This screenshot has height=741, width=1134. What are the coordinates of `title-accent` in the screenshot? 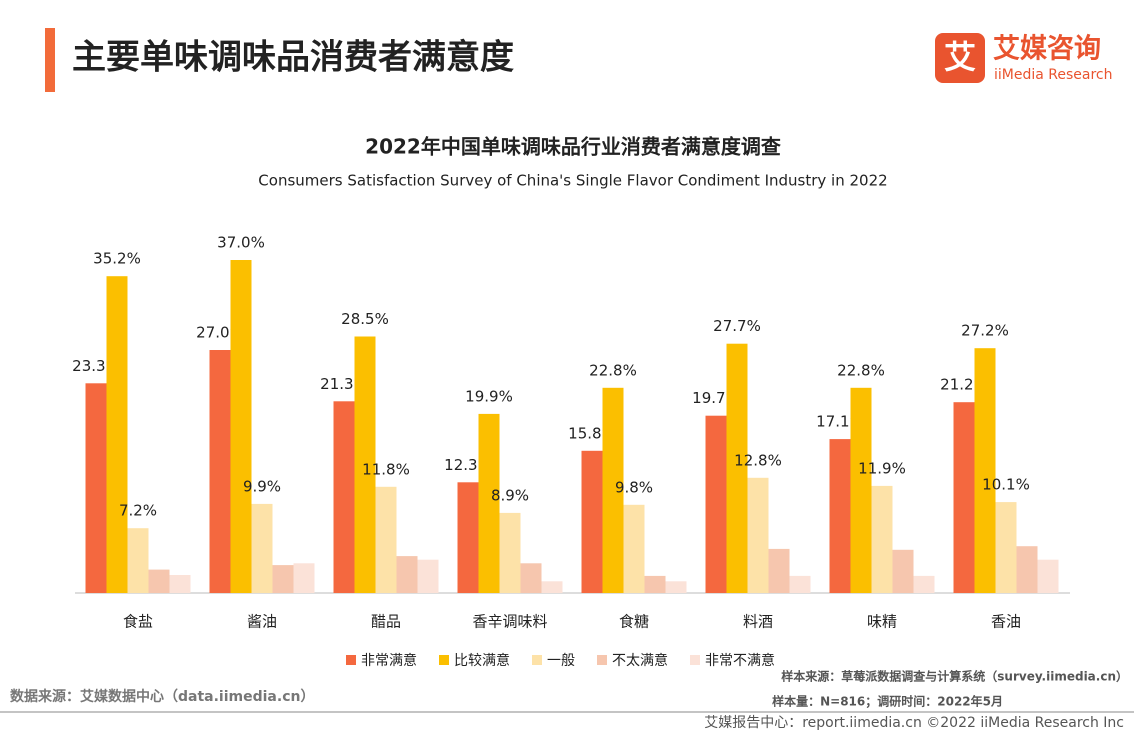 It's located at (50, 60).